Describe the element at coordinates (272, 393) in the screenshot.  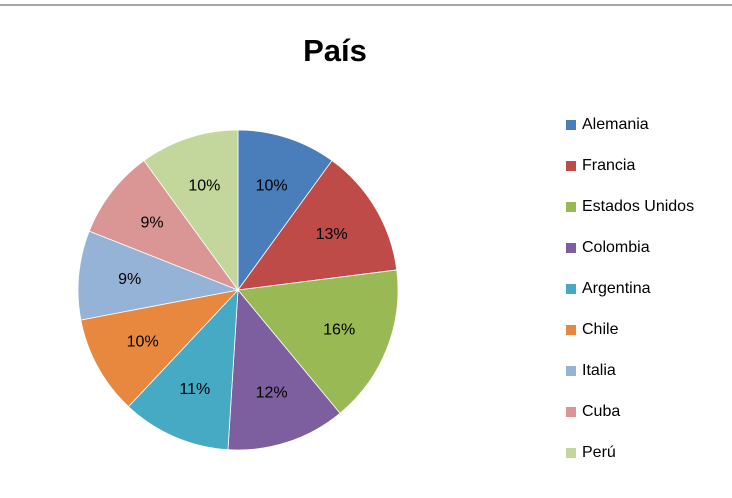
I see `data-label: 12%` at that location.